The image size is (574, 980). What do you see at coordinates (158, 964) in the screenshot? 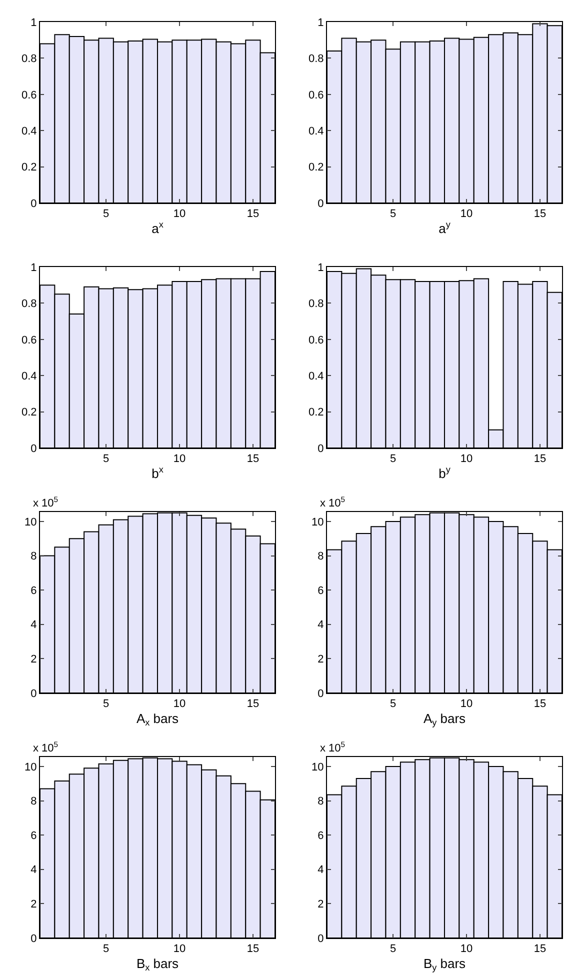
I see `x-axis-title: B$_{x}$ bars` at bounding box center [158, 964].